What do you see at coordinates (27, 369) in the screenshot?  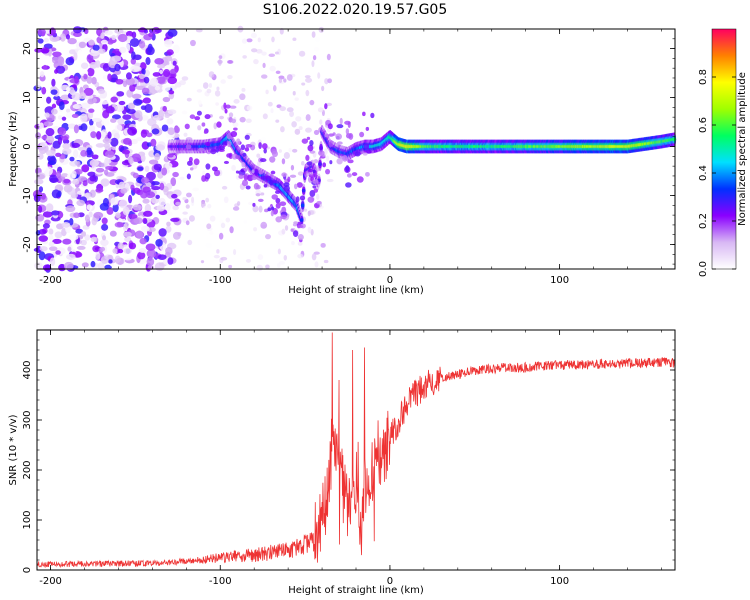 I see `y-tick-label: 400` at bounding box center [27, 369].